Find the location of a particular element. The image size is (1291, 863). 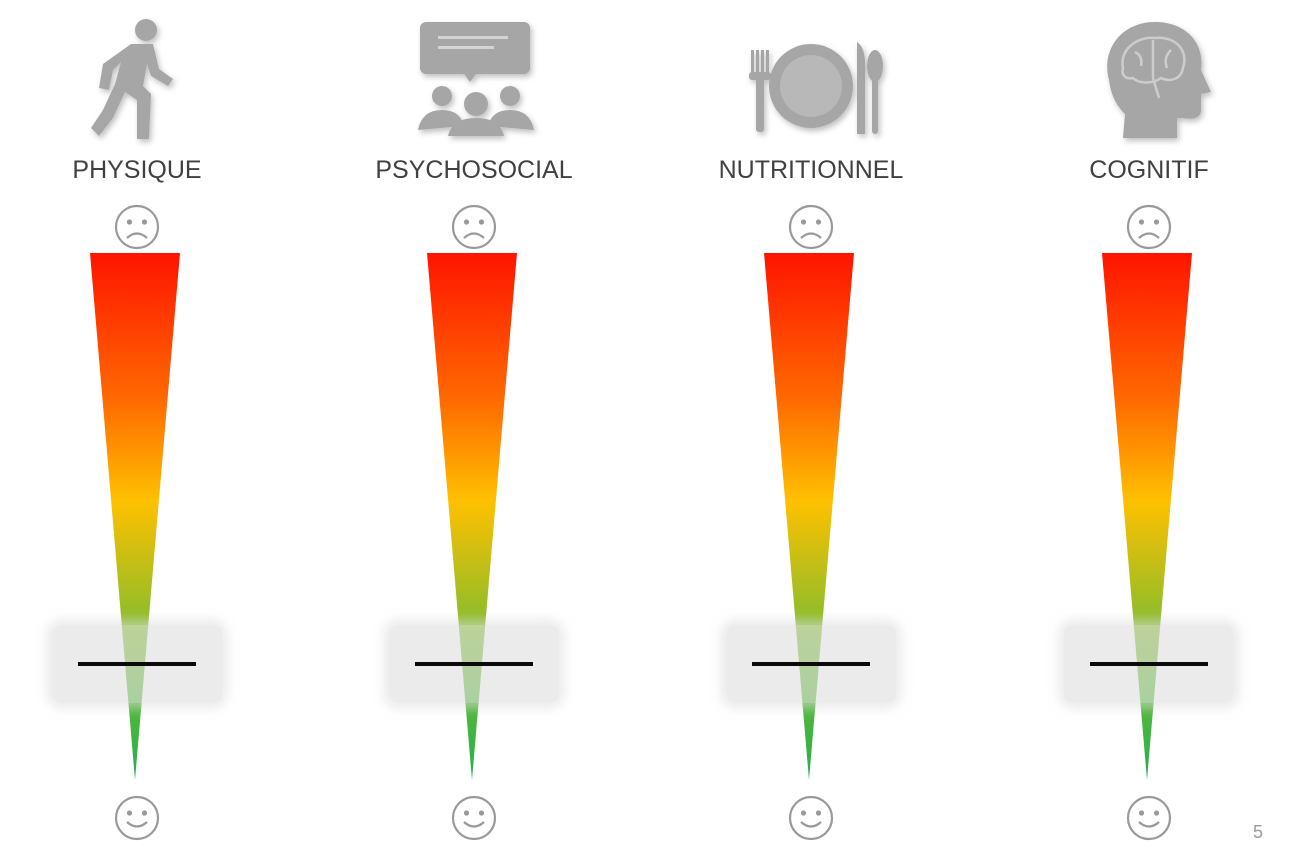

plate-cutlery-icon is located at coordinates (812, 77).